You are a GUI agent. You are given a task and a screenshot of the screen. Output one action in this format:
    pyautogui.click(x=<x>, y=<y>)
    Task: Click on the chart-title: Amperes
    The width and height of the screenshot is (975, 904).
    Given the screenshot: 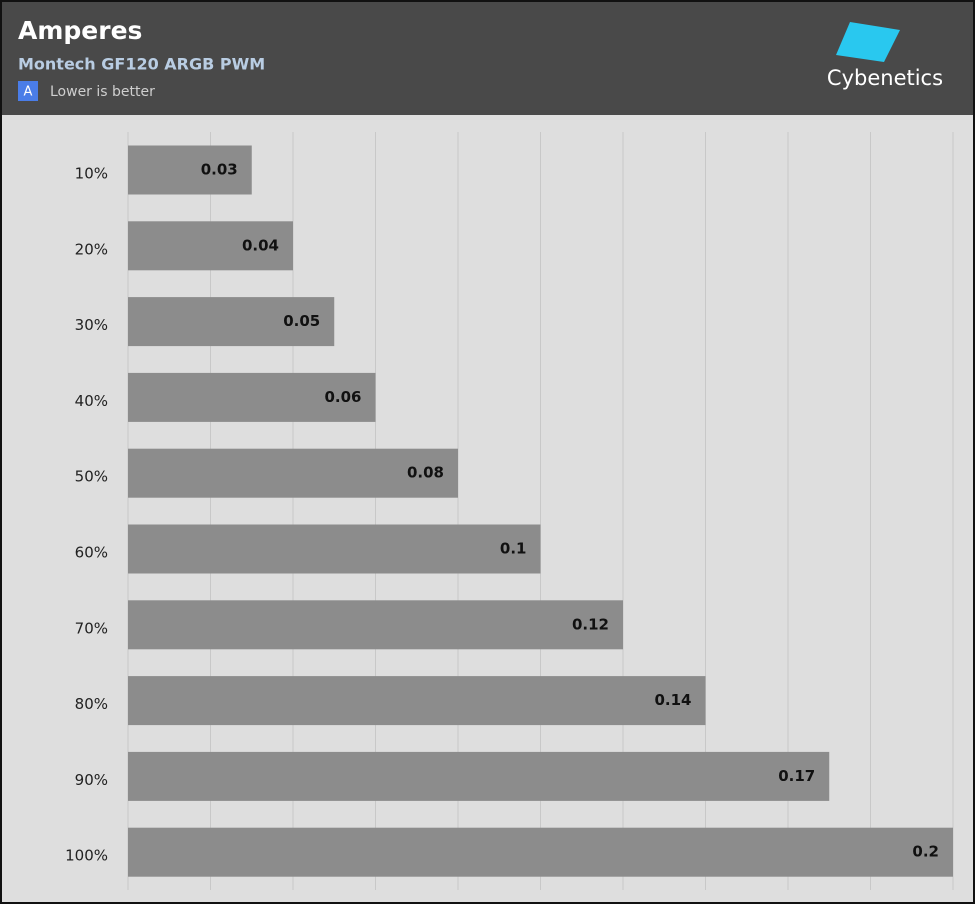 What is the action you would take?
    pyautogui.click(x=80, y=30)
    